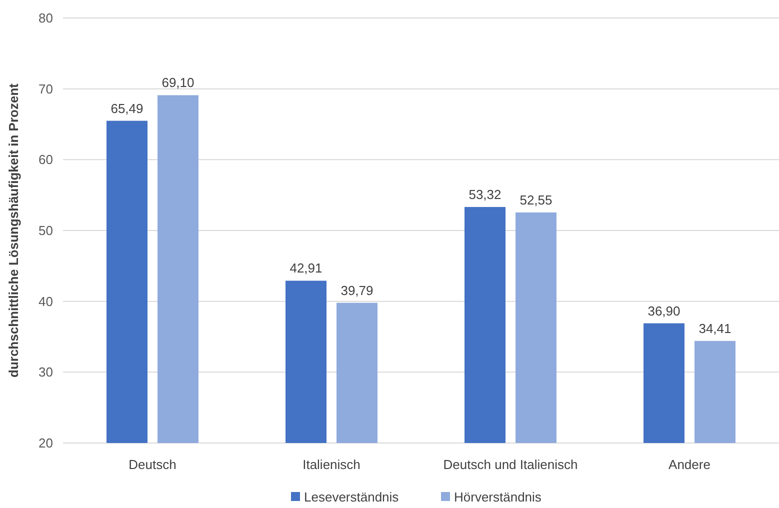  What do you see at coordinates (45, 372) in the screenshot?
I see `y-tick-label: 30` at bounding box center [45, 372].